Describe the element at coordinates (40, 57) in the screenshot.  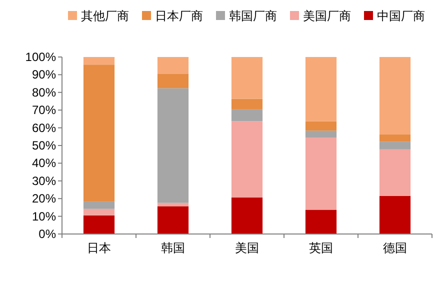
I see `y-tick-label: 100%` at that location.